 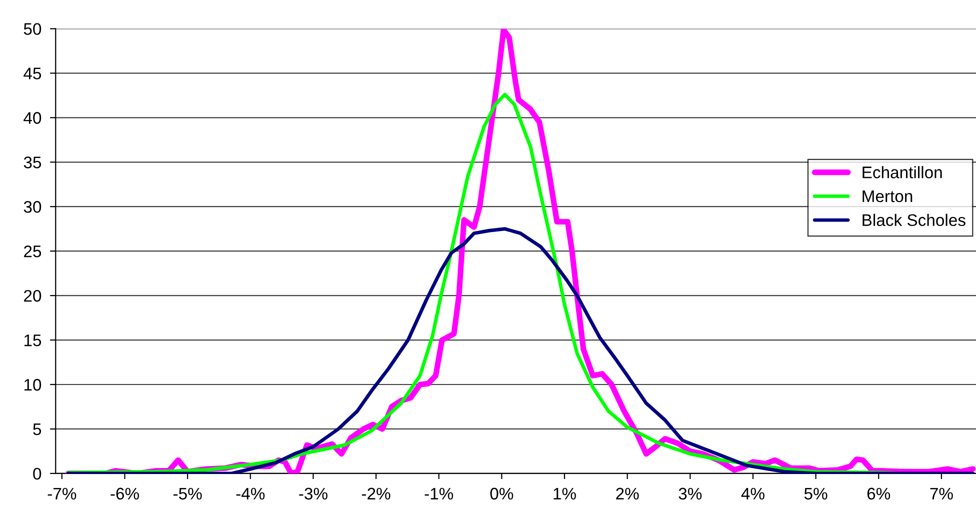 What do you see at coordinates (33, 74) in the screenshot?
I see `y-tick-label: 45` at bounding box center [33, 74].